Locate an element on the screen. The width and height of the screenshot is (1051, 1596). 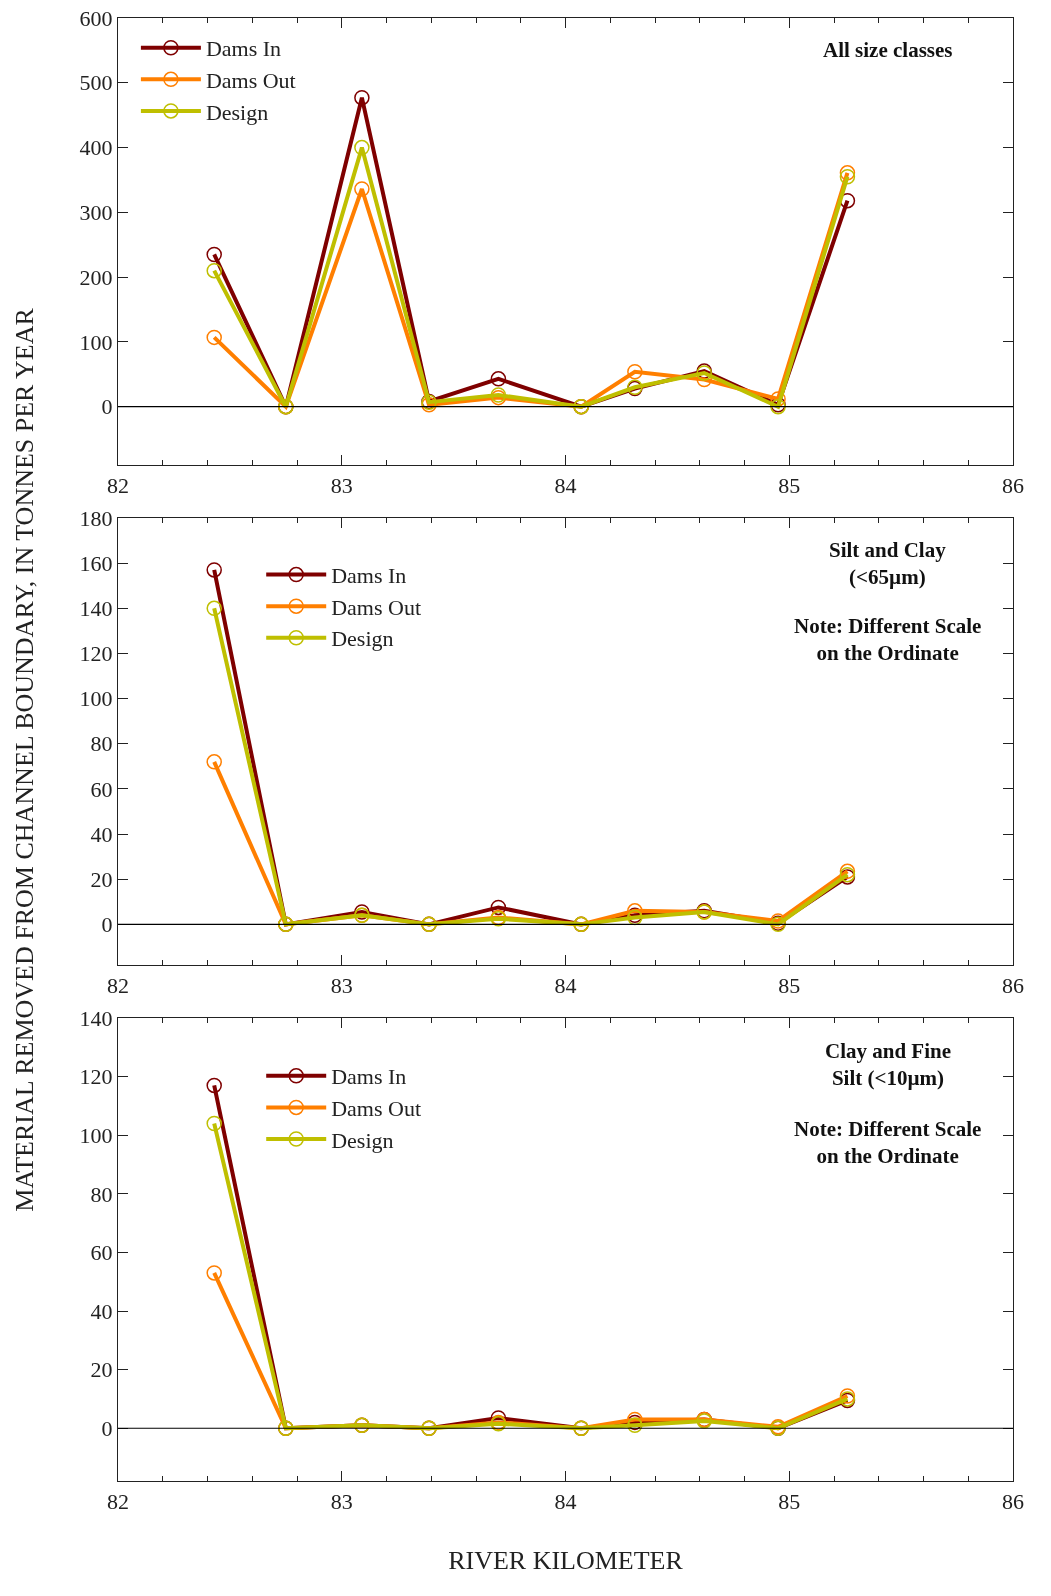
y-axis-title: MATERIAL REMOVED FROM CHANNEL BOUNDARY, IN TONNES PER YEAR is located at coordinates (25, 760).